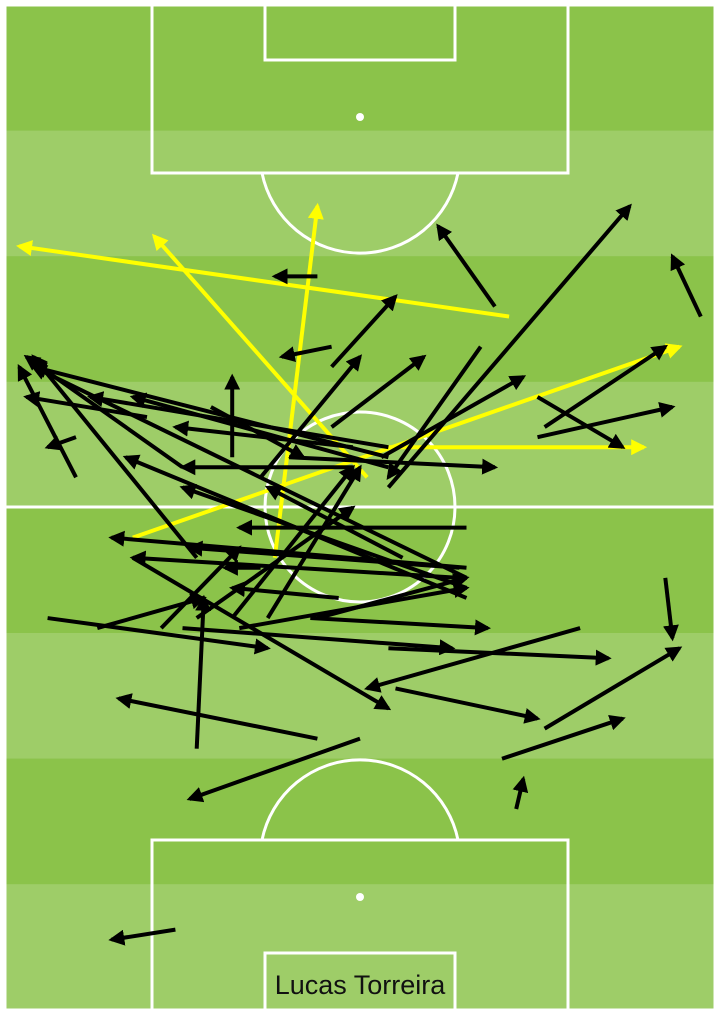  I want to click on bottom-penalty-arc, so click(360, 799).